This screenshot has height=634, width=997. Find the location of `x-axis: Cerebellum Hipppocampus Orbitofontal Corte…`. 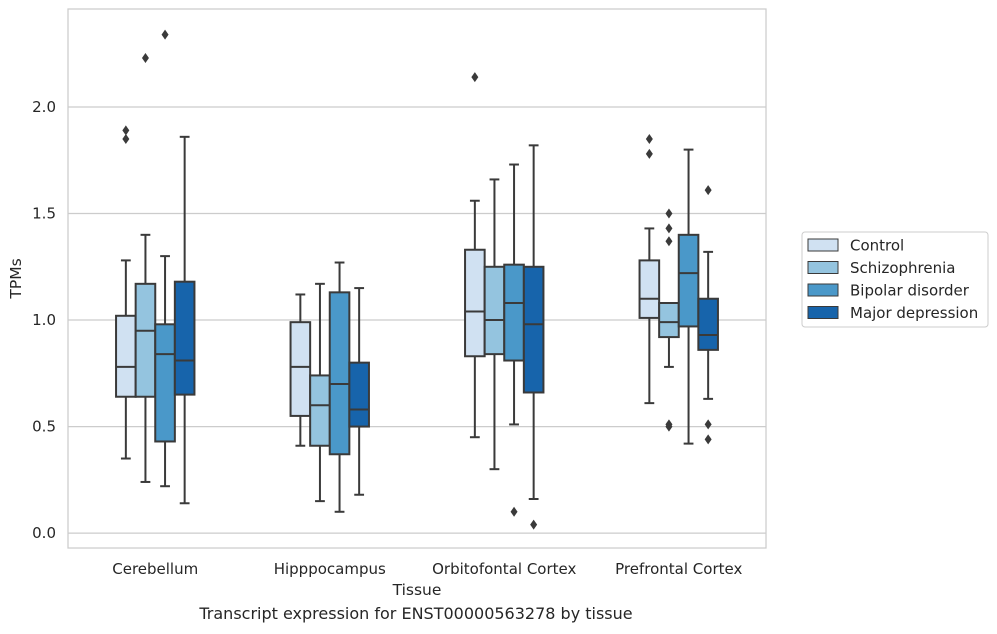

x-axis: Cerebellum Hipppocampus Orbitofontal Corte… is located at coordinates (427, 569).